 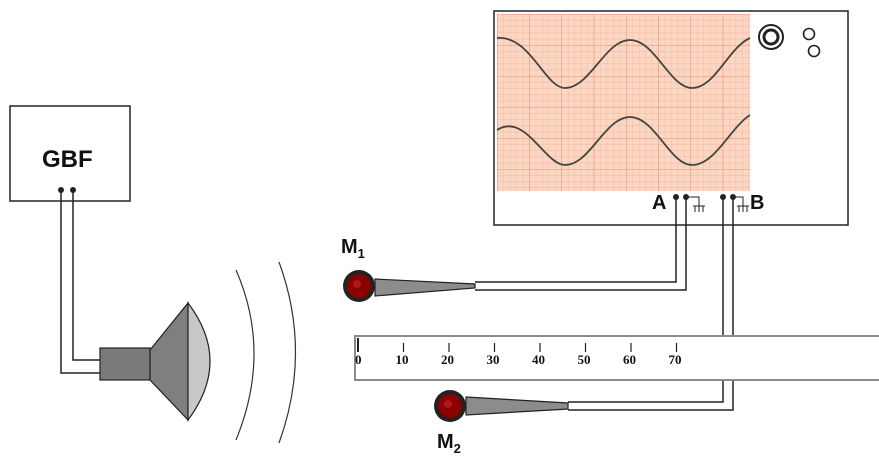 I want to click on ruler-tick-label: 40, so click(x=538, y=359).